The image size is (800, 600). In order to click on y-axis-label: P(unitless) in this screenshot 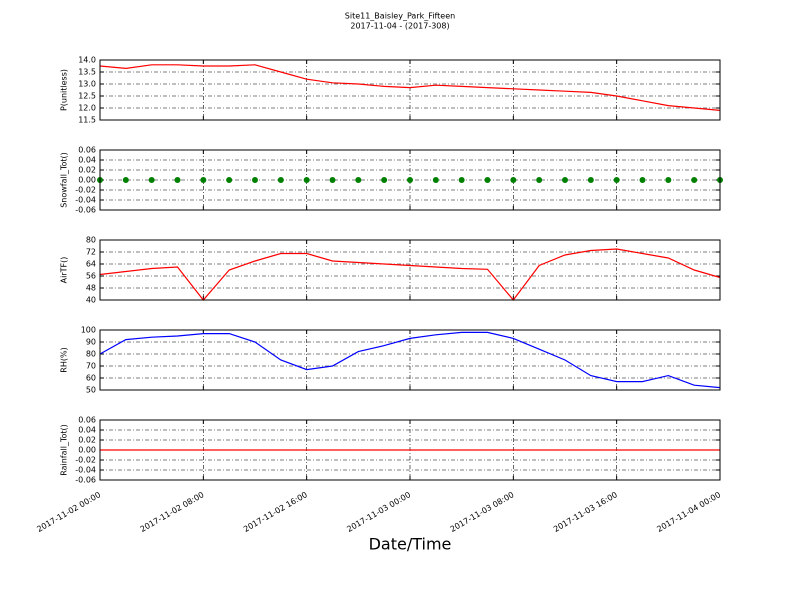, I will do `click(64, 90)`.